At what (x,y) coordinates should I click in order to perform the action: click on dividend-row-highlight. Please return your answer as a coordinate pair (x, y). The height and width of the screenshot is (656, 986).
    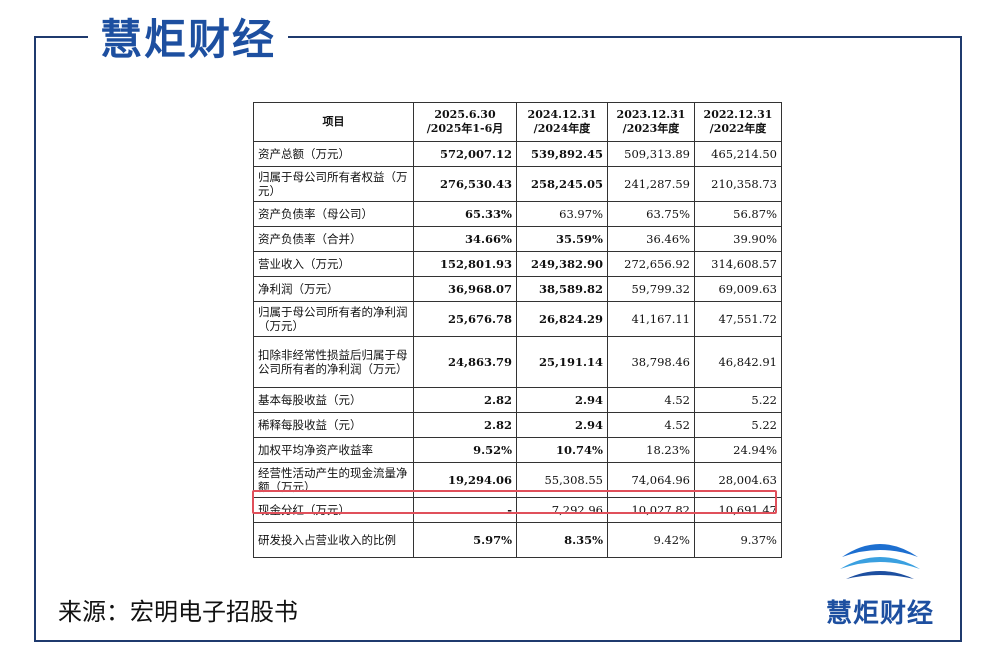
    Looking at the image, I should click on (514, 502).